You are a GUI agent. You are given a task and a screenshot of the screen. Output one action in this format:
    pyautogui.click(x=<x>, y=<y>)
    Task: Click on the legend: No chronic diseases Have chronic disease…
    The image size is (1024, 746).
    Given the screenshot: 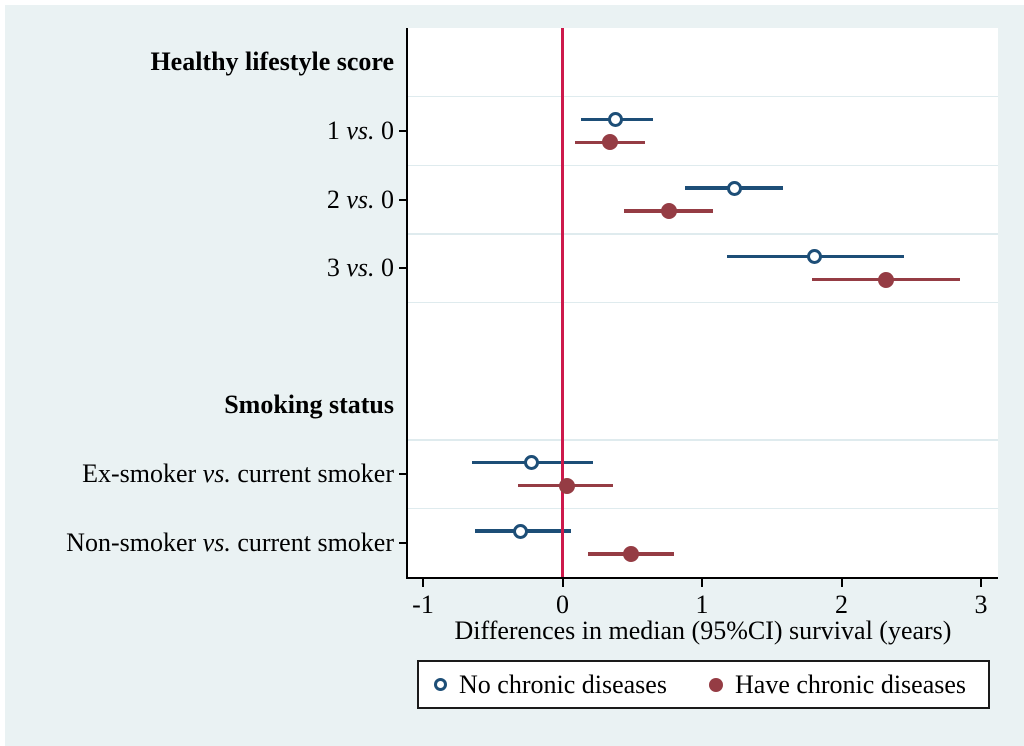 What is the action you would take?
    pyautogui.click(x=703, y=684)
    